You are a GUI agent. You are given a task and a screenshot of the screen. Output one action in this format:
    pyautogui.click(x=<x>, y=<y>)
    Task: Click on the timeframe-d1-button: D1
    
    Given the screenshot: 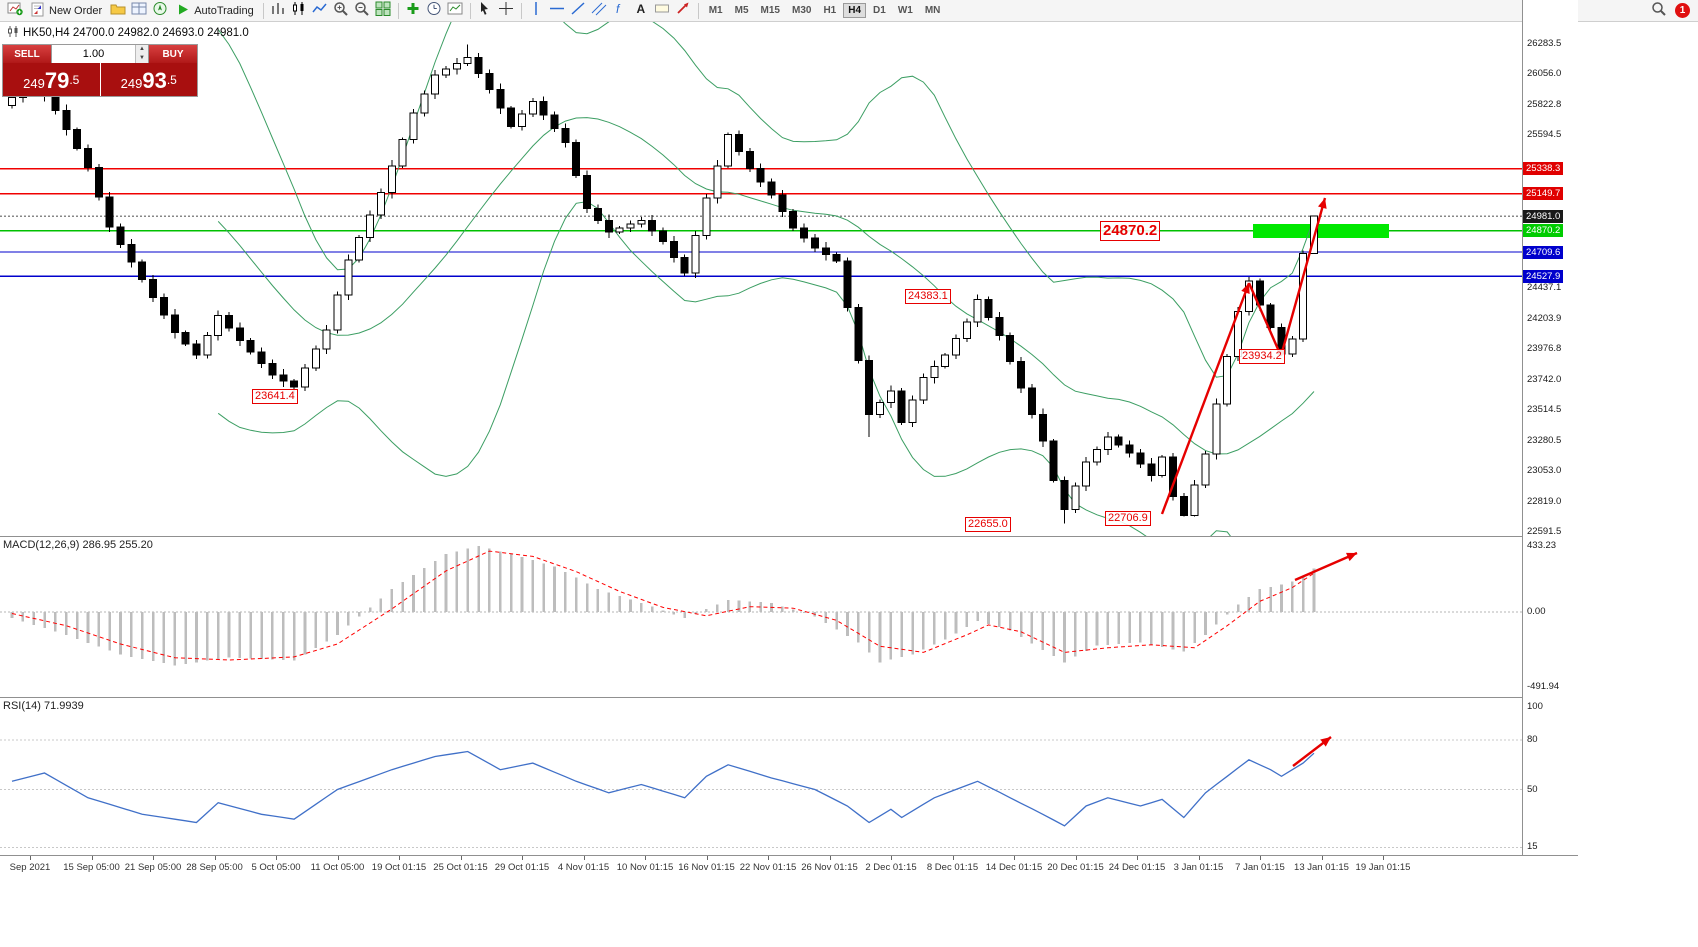 What is the action you would take?
    pyautogui.click(x=879, y=10)
    